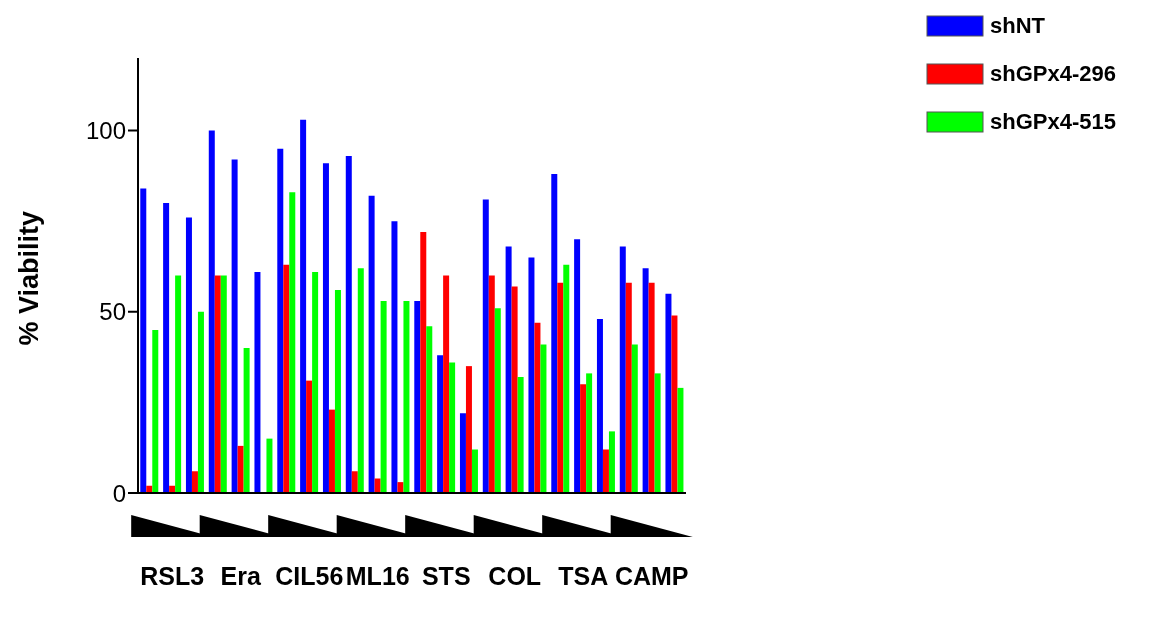 The width and height of the screenshot is (1154, 617). Describe the element at coordinates (309, 576) in the screenshot. I see `x-tick-label: CIL56` at that location.